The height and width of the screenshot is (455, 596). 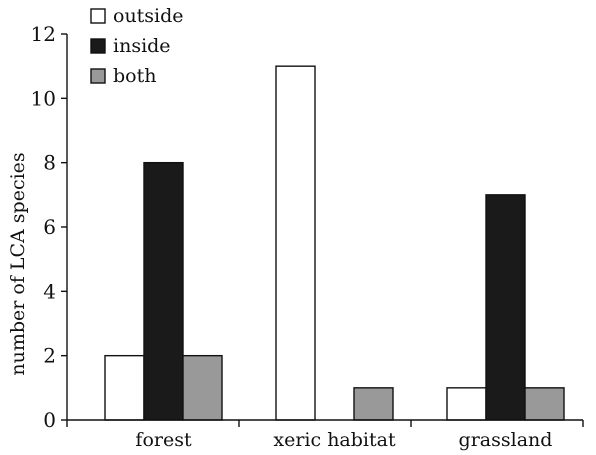 What do you see at coordinates (544, 404) in the screenshot?
I see `bar-grassland-both` at bounding box center [544, 404].